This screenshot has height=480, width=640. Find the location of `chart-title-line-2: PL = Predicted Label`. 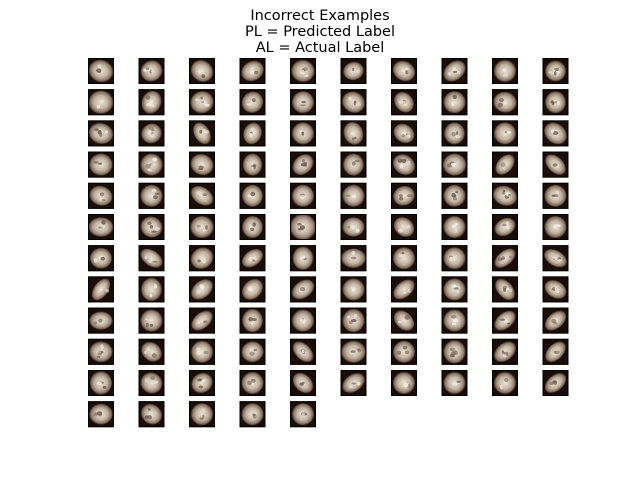

chart-title-line-2: PL = Predicted Label is located at coordinates (320, 32).